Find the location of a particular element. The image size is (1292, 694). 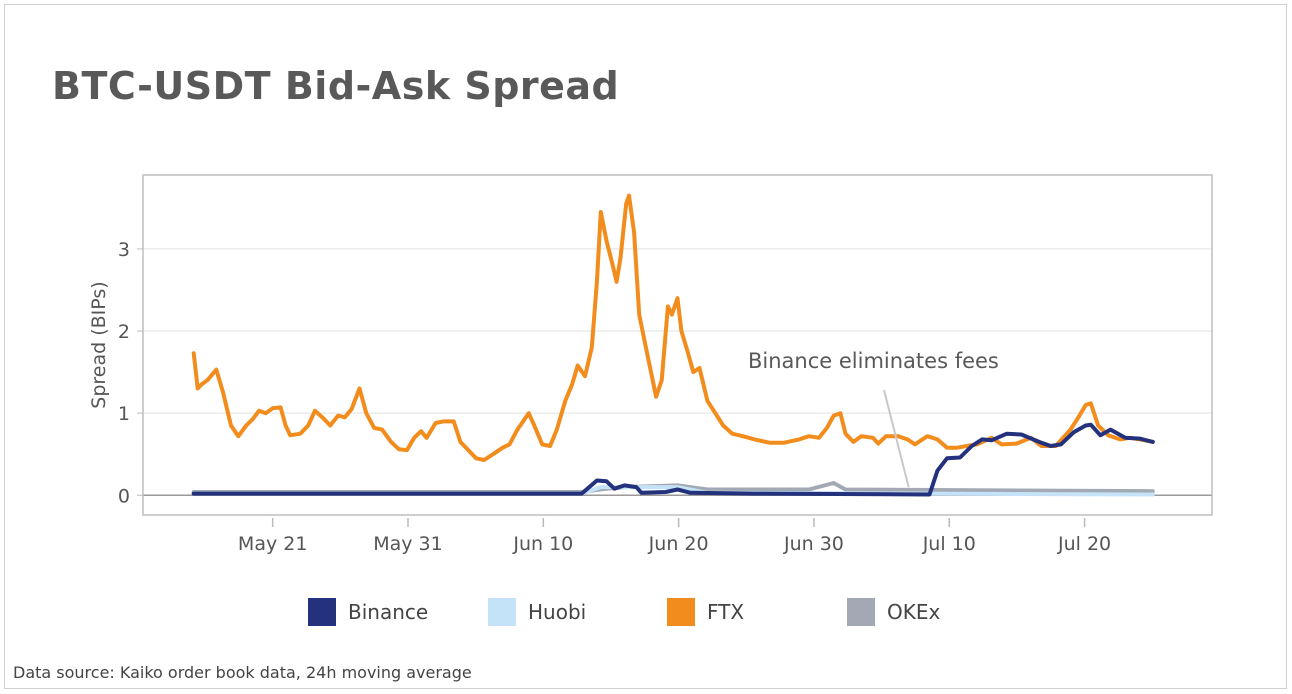

y-tick-label: 1 is located at coordinates (124, 414).